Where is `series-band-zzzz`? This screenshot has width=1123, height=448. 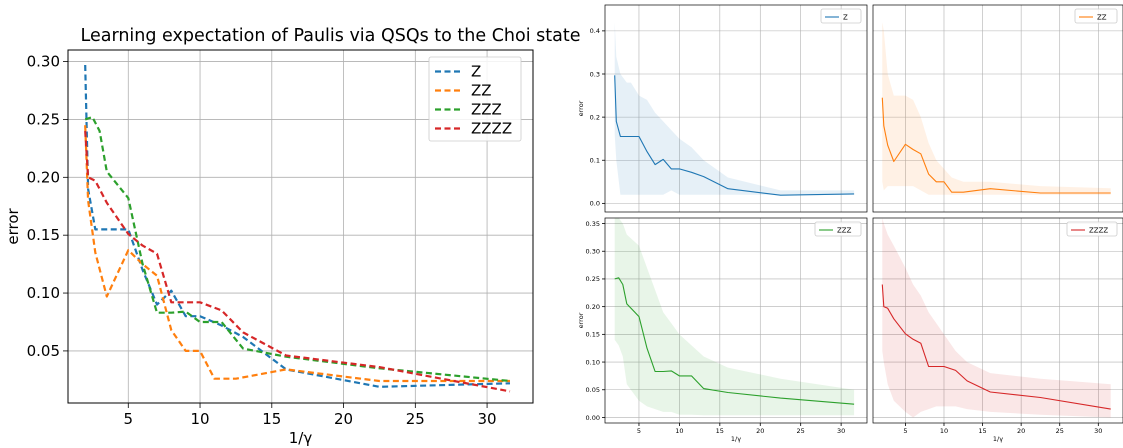 series-band-zzzz is located at coordinates (996, 318).